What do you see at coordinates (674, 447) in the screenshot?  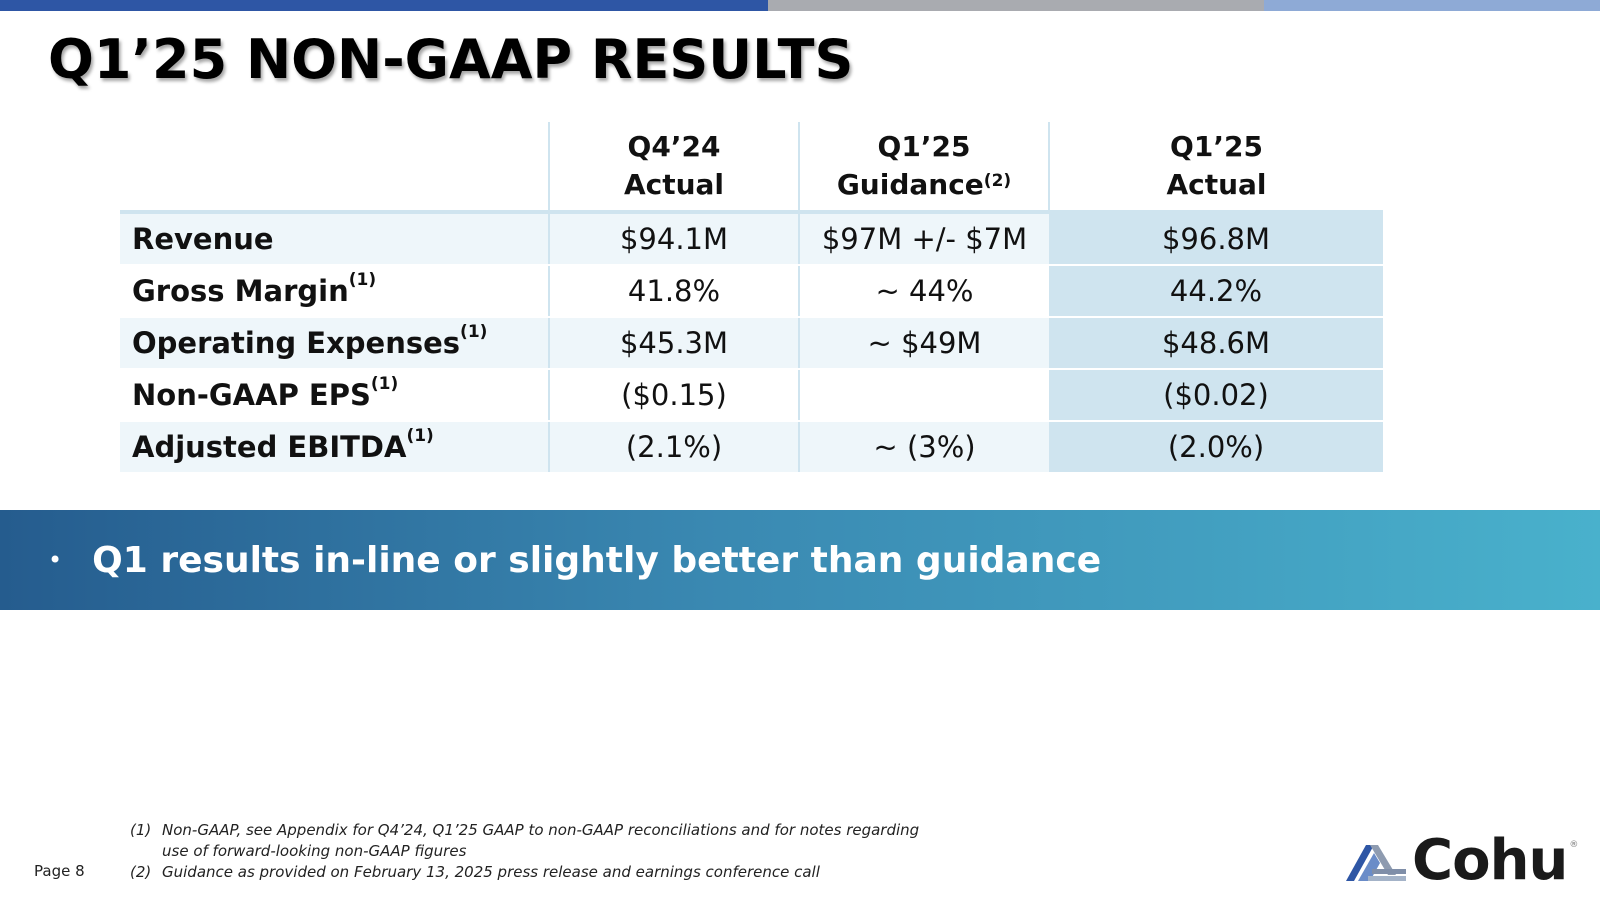 I see `cell-q4-actual: (2.1%)` at bounding box center [674, 447].